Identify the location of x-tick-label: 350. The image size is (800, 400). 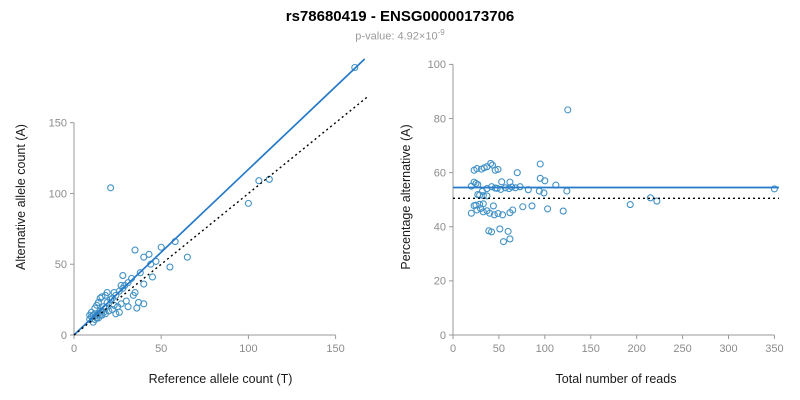
(774, 349).